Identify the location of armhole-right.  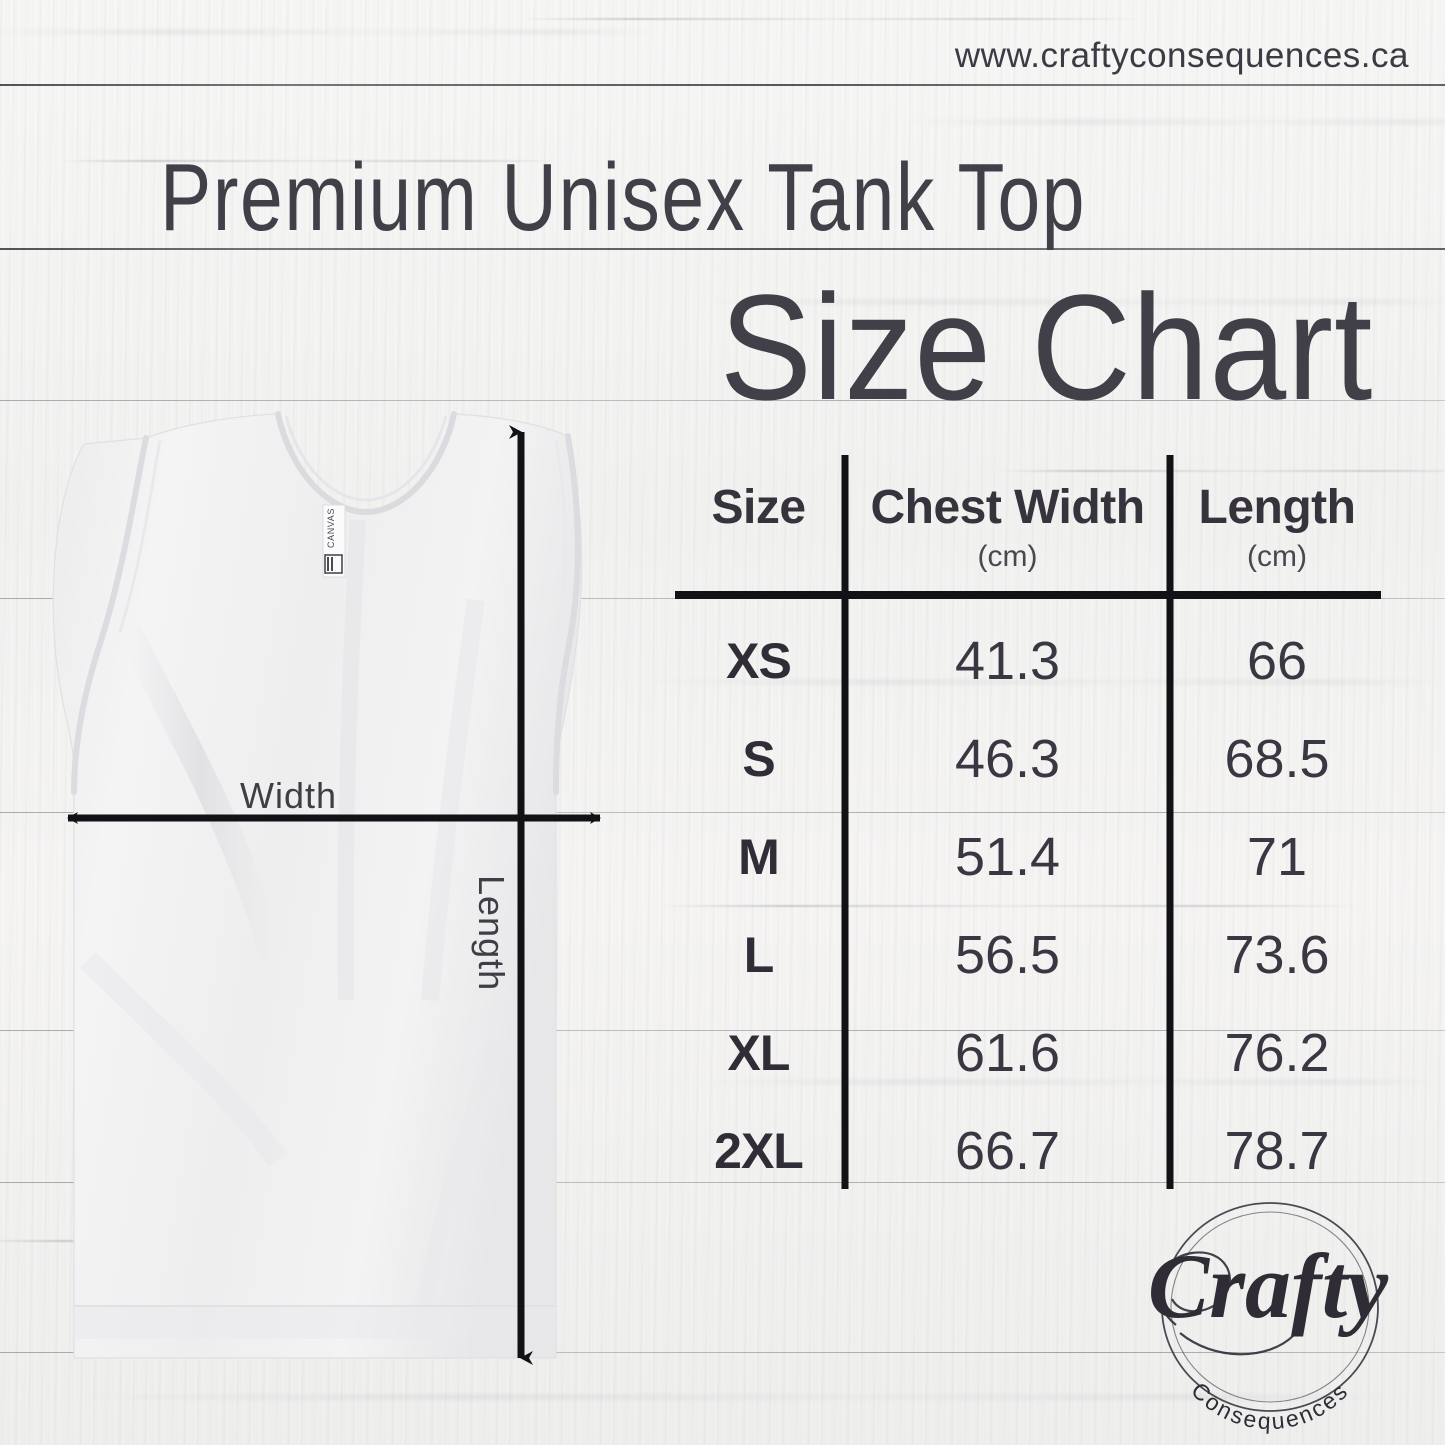
(567, 614).